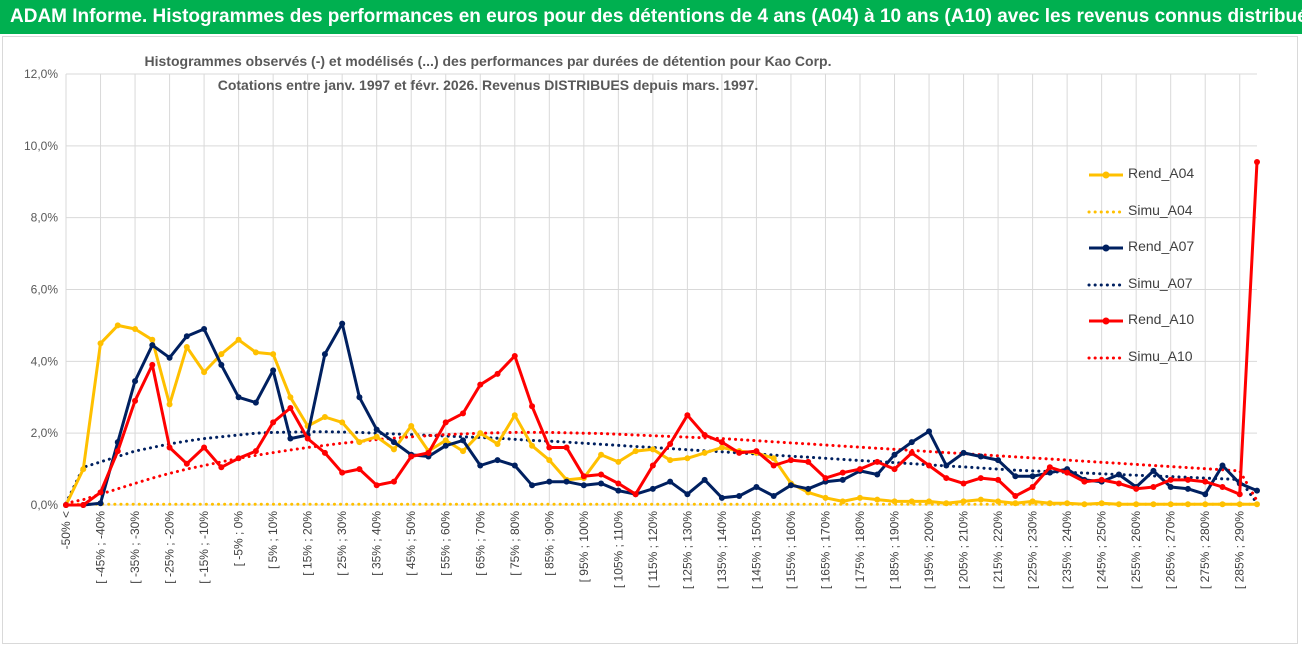 This screenshot has height=647, width=1302. What do you see at coordinates (135, 547) in the screenshot?
I see `x-tick-label: [ -35% ; -30%` at bounding box center [135, 547].